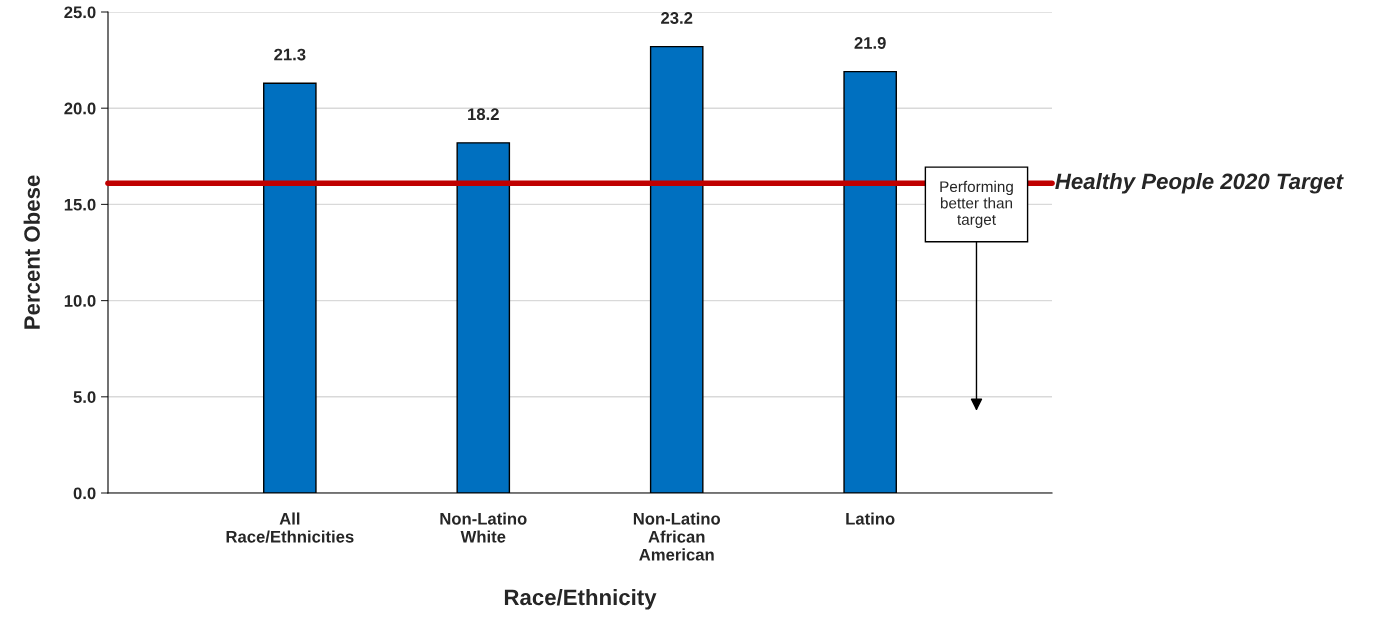  I want to click on y-tick-label: 25.0, so click(80, 12).